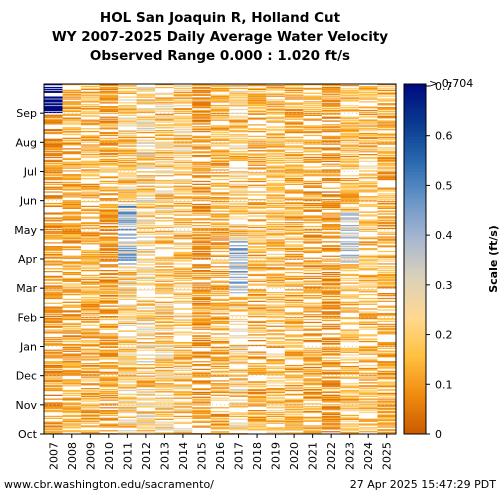 This screenshot has width=500, height=500. What do you see at coordinates (109, 484) in the screenshot?
I see `footer-url: www.cbr.washington.edu/sacramento/` at bounding box center [109, 484].